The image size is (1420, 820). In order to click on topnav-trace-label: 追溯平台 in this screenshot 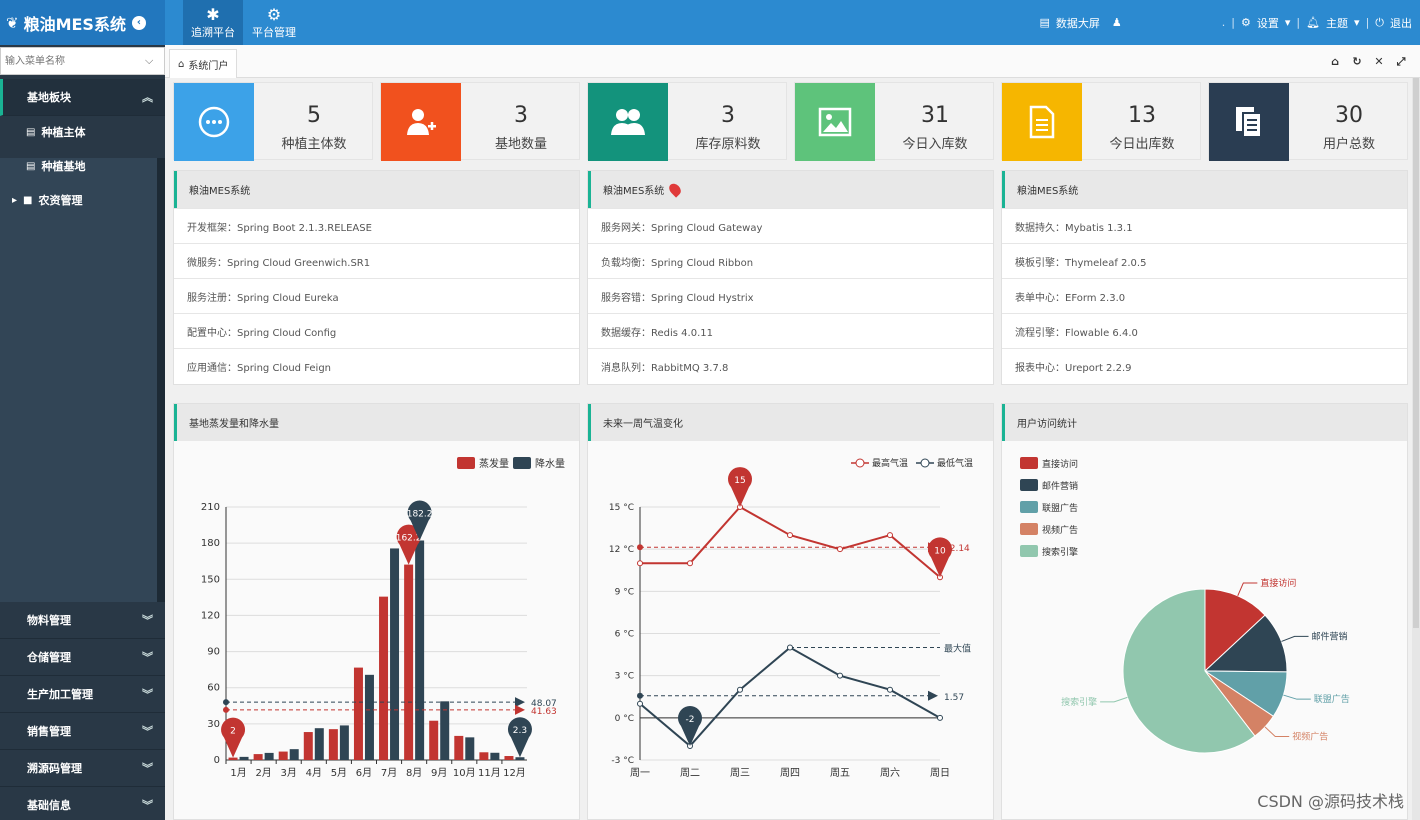, I will do `click(213, 32)`.